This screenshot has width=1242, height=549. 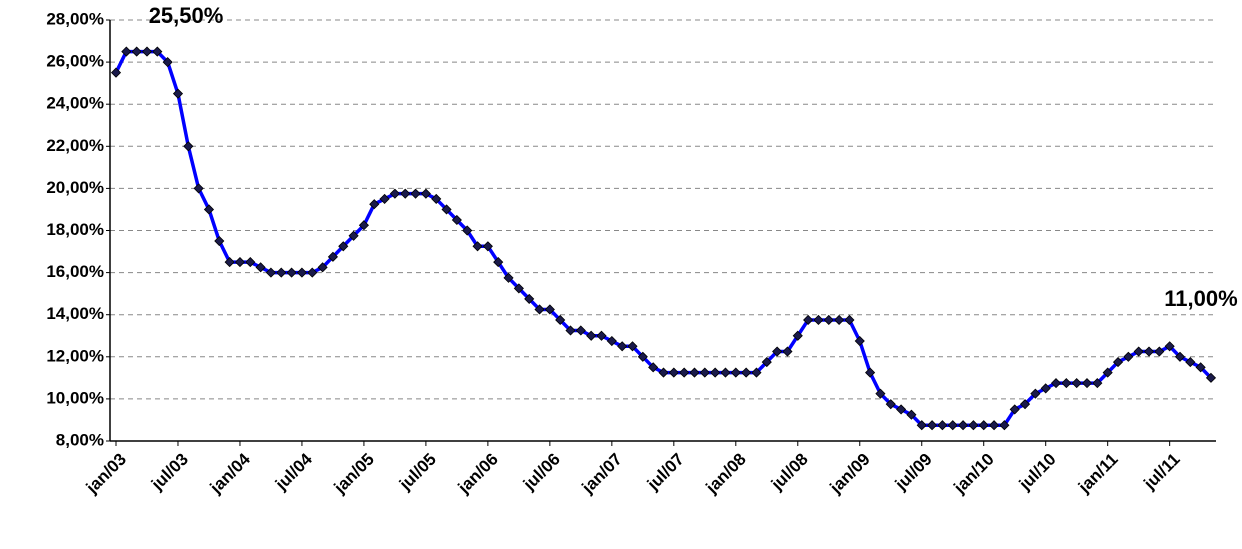 I want to click on y-tick-label: 12,00%, so click(x=75, y=355).